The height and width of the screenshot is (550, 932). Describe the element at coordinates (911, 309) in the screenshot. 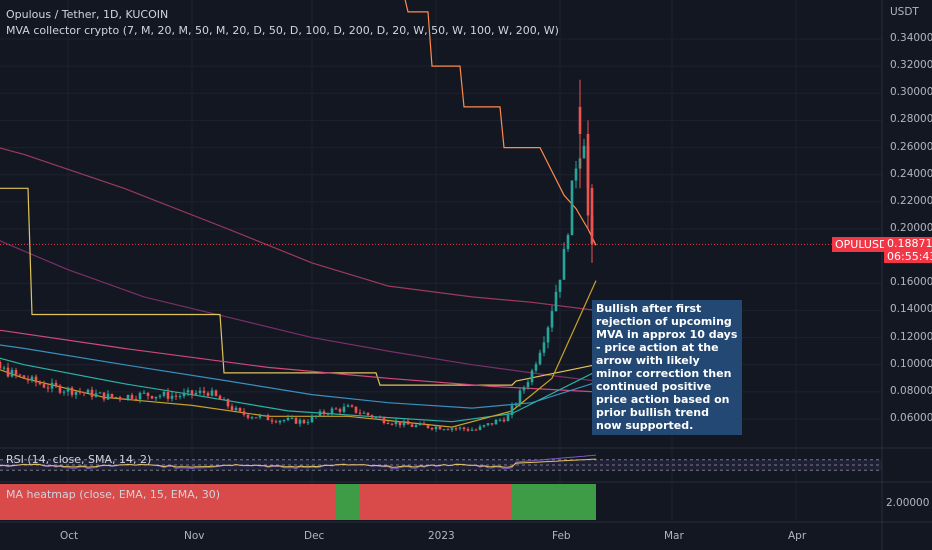

I see `y-tick-label: 0.14000` at that location.